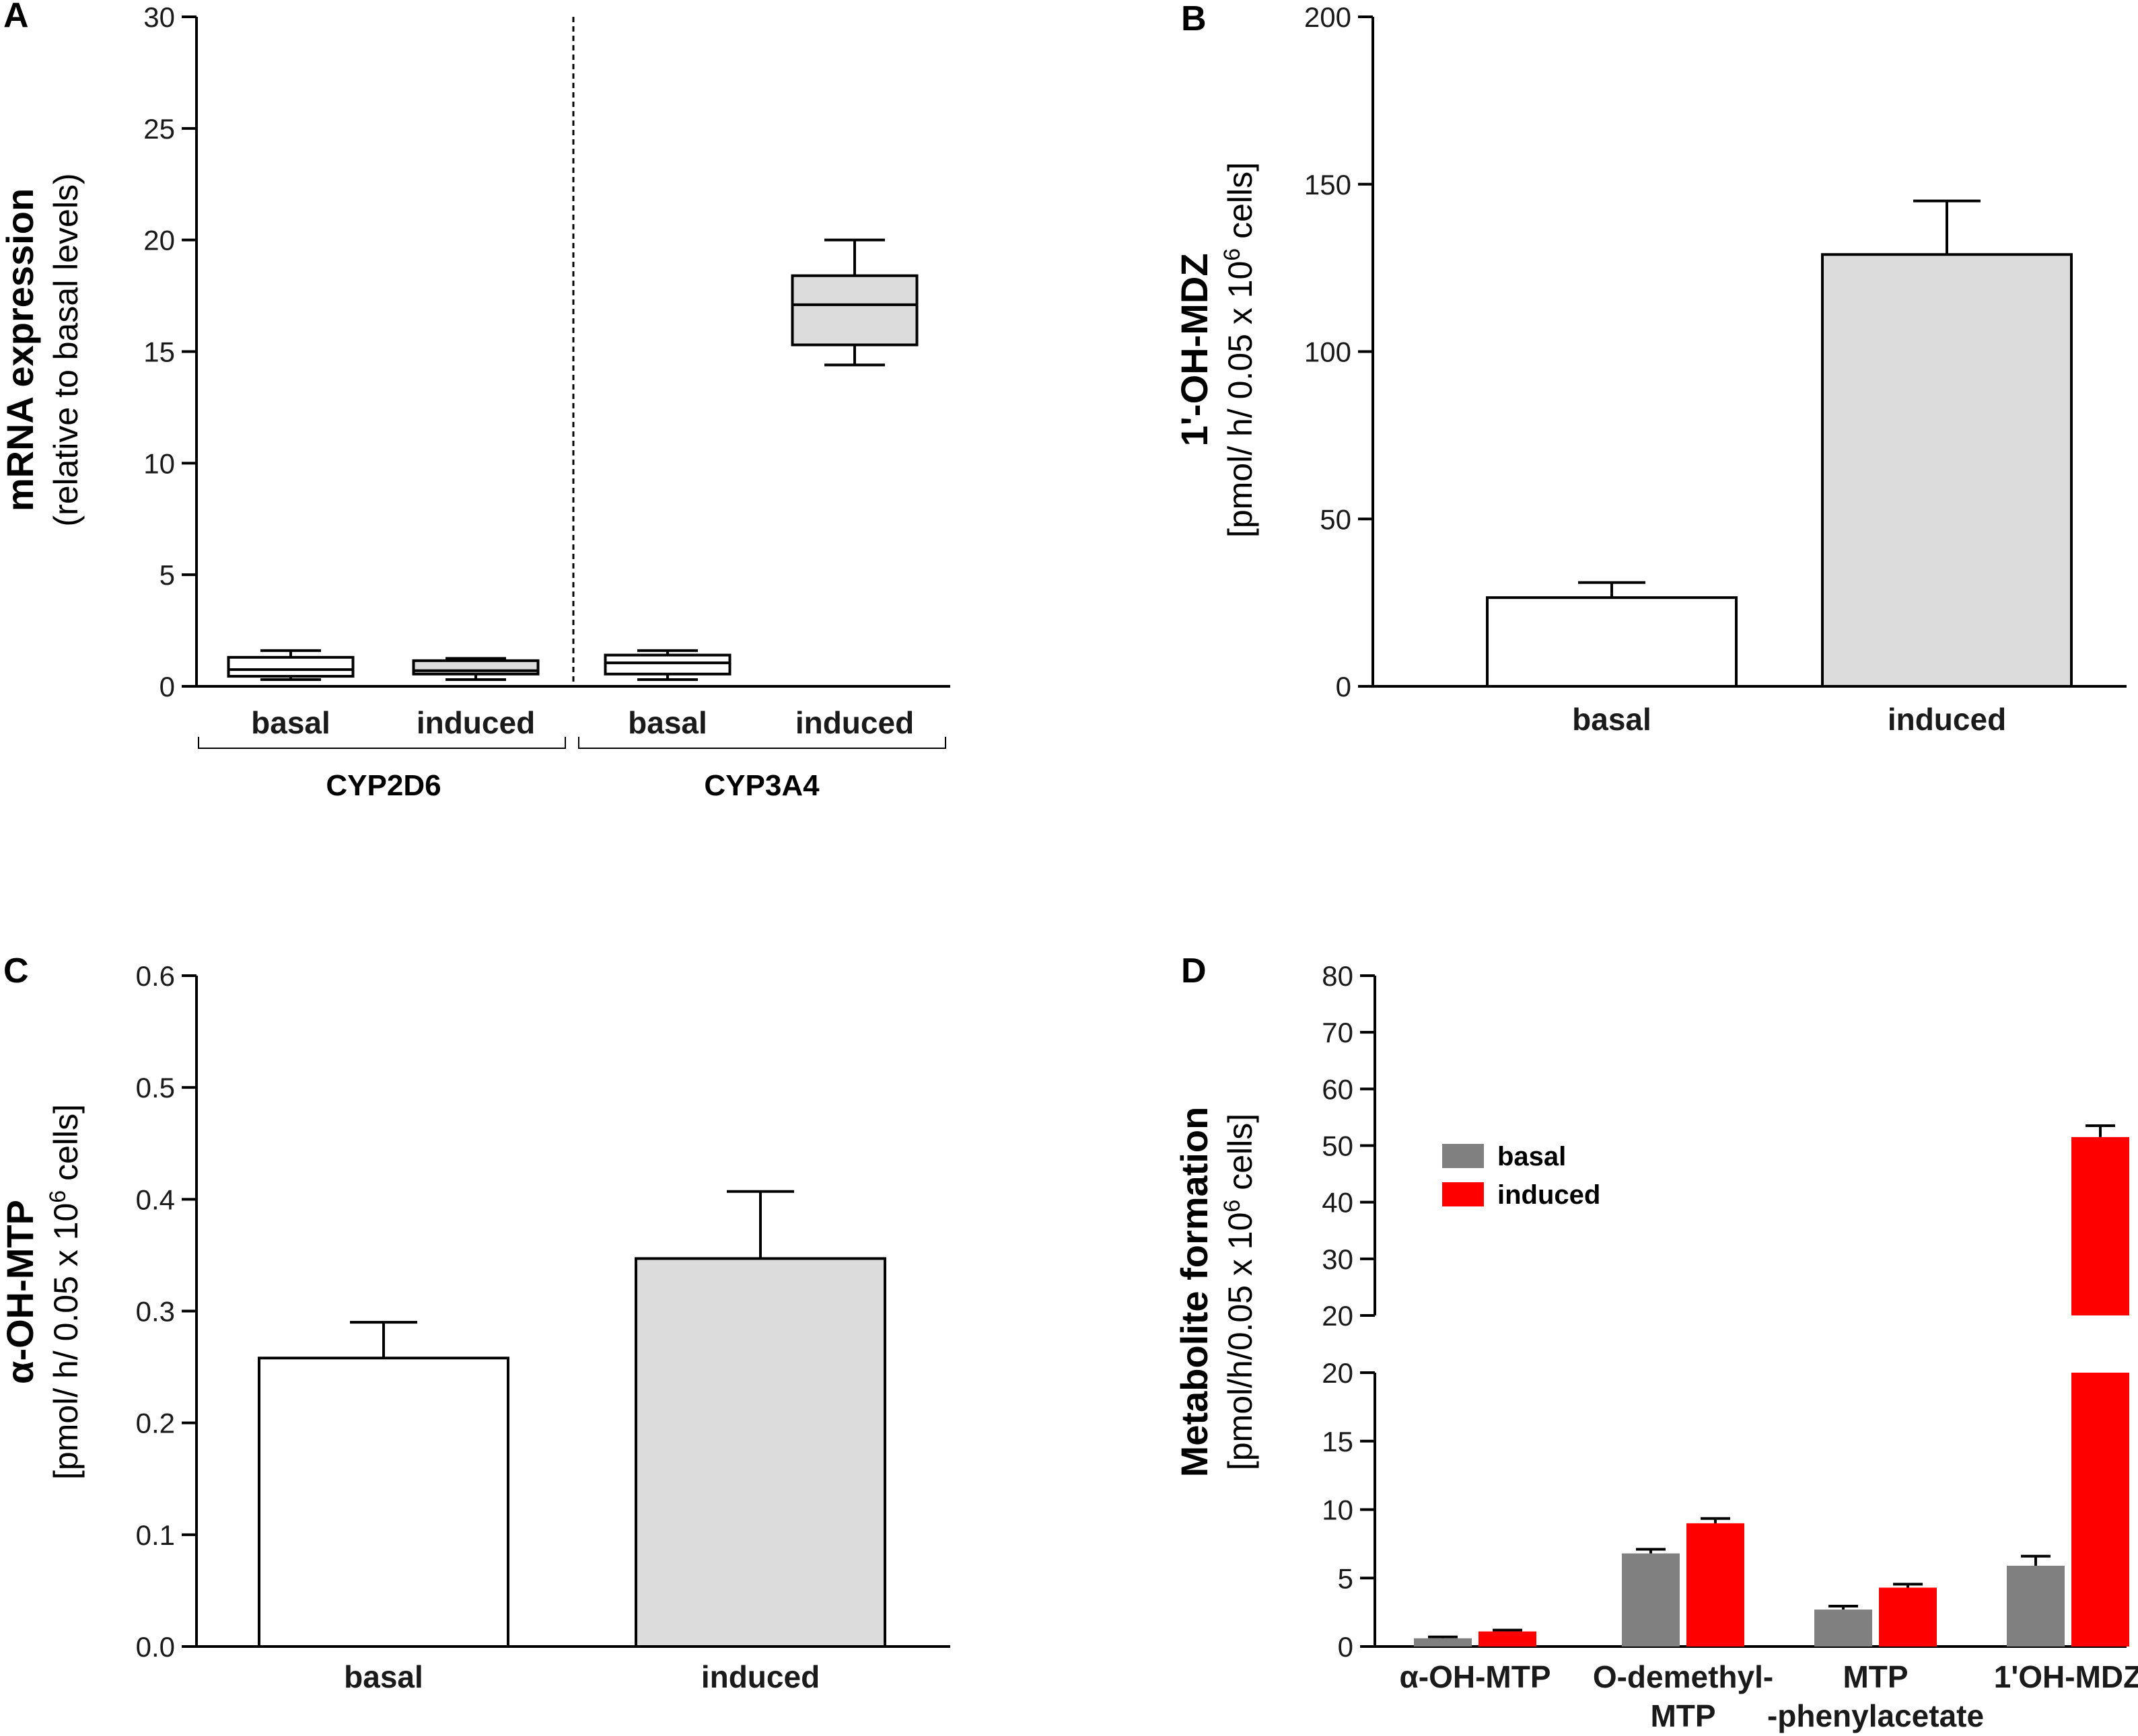 The width and height of the screenshot is (2138, 1736). I want to click on panel-b-x-category-label: induced, so click(1947, 719).